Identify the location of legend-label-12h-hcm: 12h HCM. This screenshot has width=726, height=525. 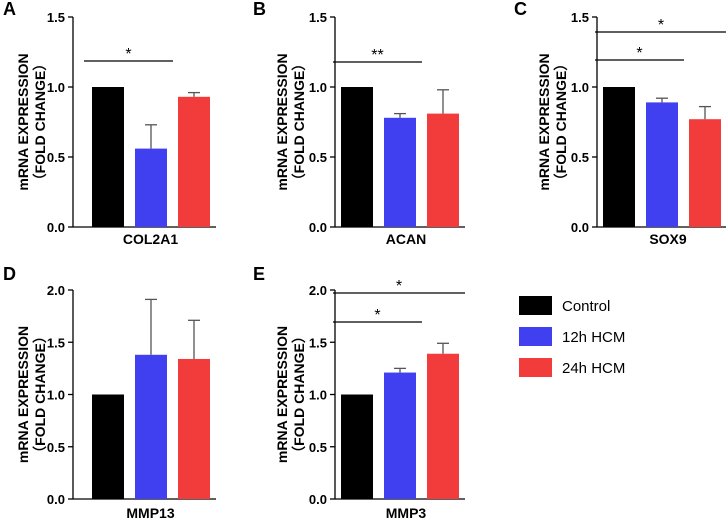
(593, 337).